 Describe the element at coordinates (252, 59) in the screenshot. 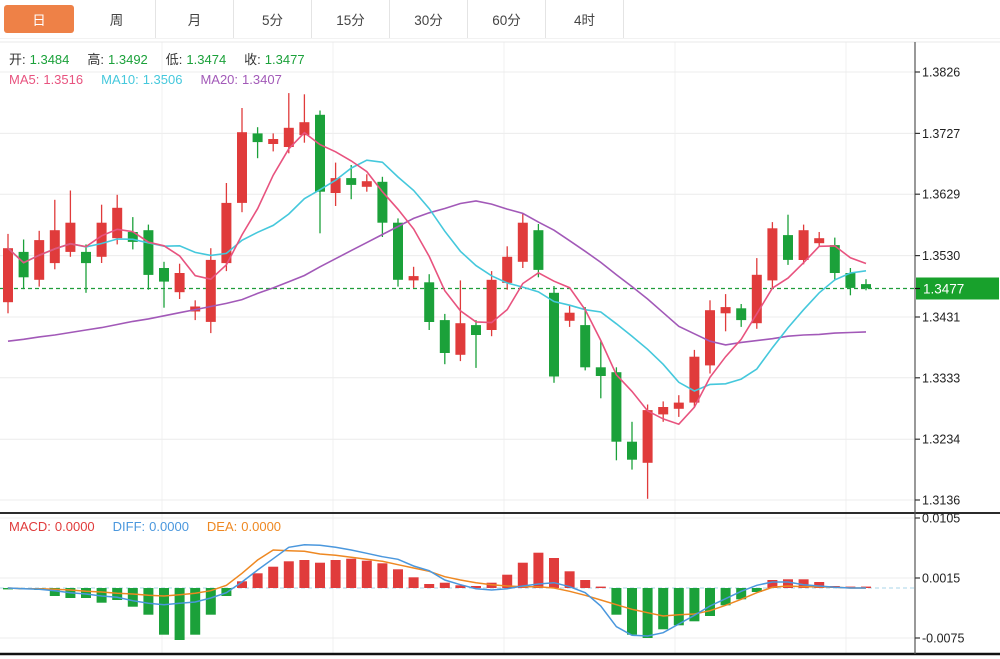

I see `quote-legend-label: 收:` at that location.